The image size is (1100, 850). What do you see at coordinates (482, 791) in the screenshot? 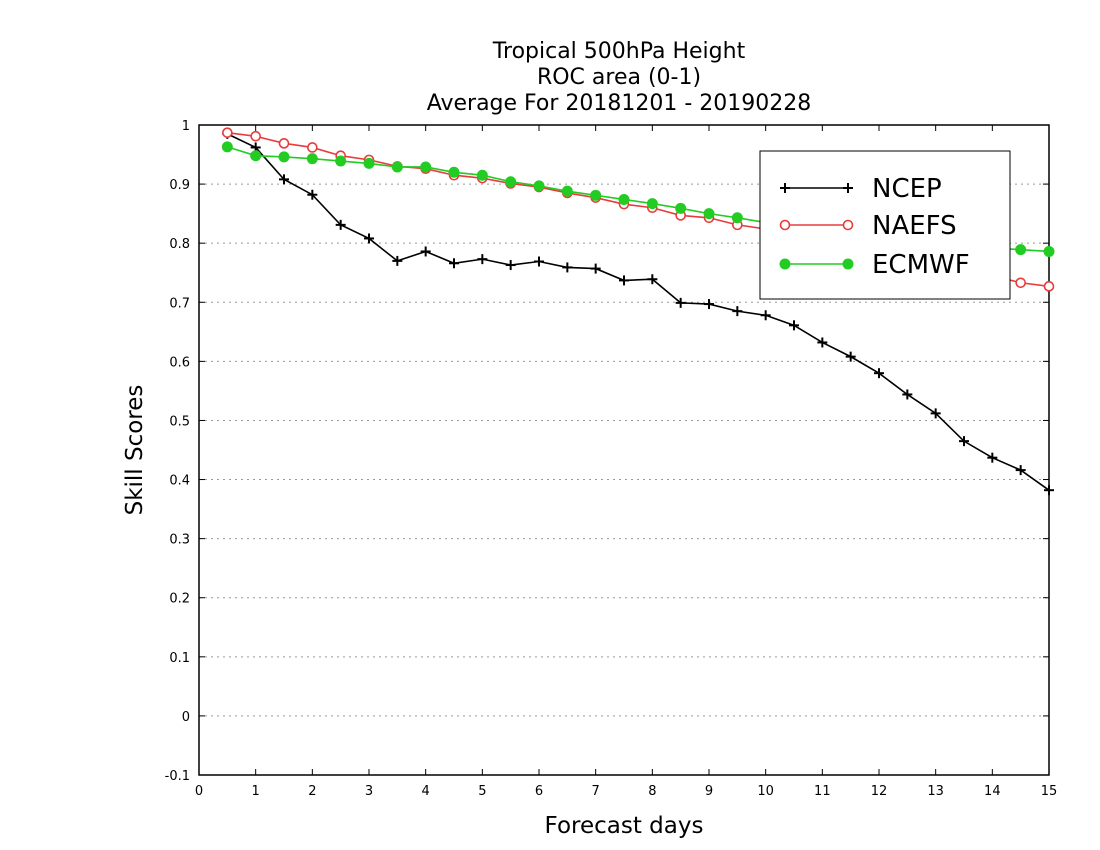
I see `x-tick-label: 5` at bounding box center [482, 791].